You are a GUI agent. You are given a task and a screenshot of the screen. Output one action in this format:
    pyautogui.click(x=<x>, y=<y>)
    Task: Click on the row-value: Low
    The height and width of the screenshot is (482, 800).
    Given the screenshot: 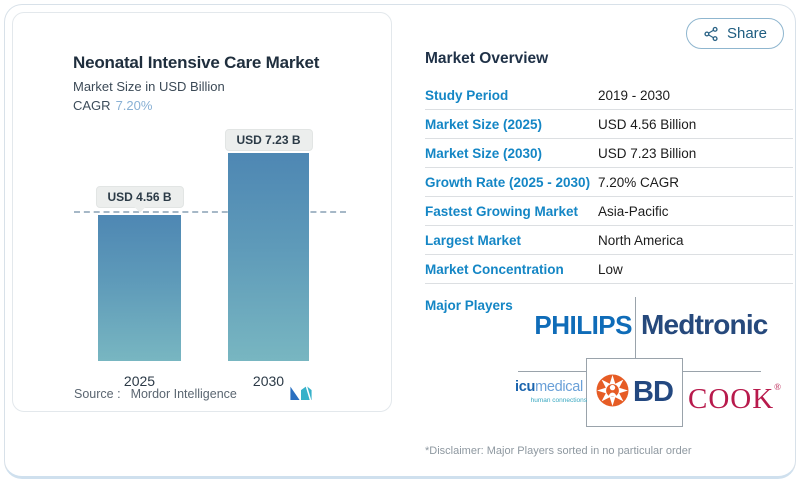 What is the action you would take?
    pyautogui.click(x=610, y=269)
    